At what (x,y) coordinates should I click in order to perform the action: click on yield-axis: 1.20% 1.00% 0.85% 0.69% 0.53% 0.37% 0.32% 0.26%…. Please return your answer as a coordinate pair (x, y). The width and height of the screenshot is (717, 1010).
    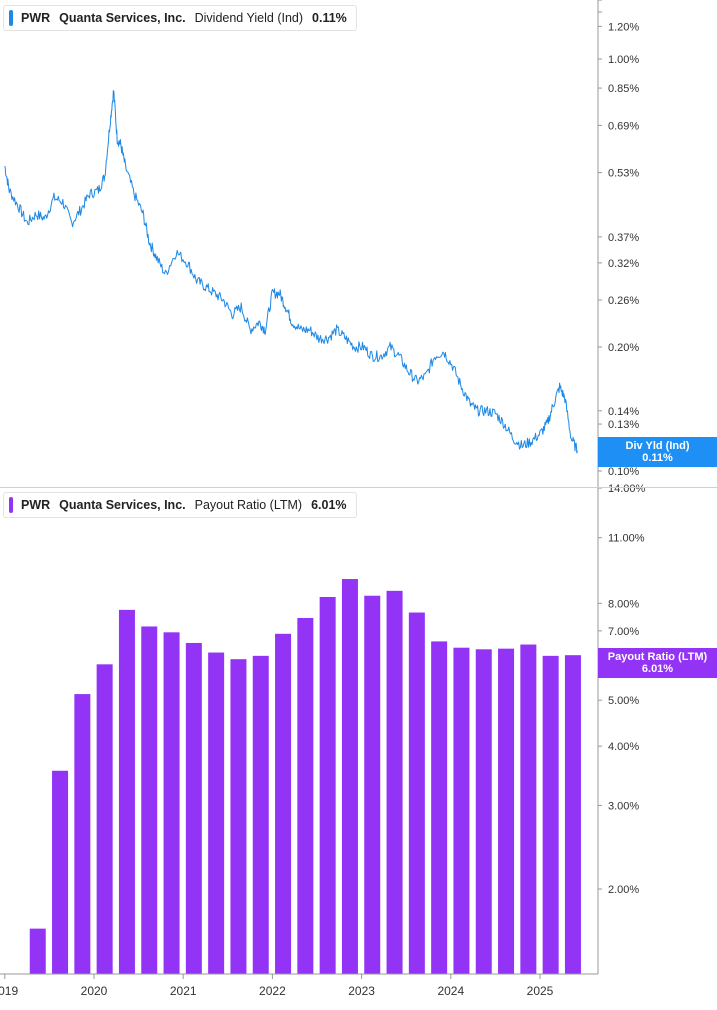
    Looking at the image, I should click on (618, 239).